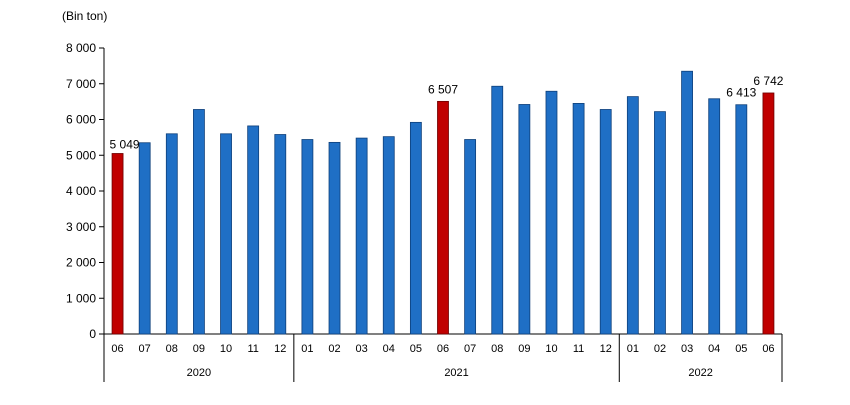 The image size is (850, 405). I want to click on y-tick-label: 0, so click(92, 334).